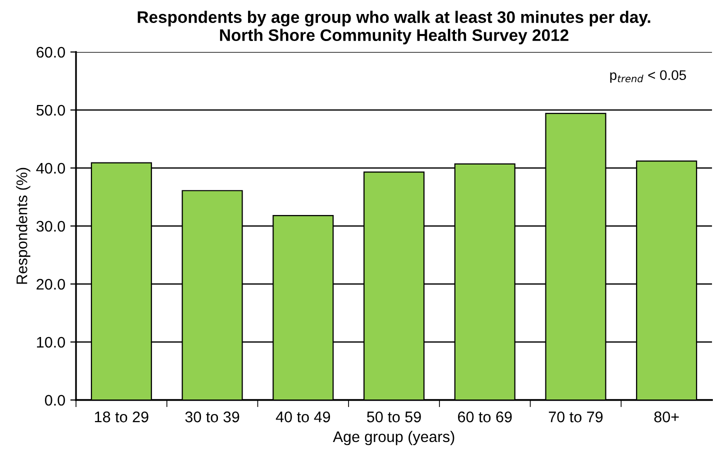 The width and height of the screenshot is (713, 451). What do you see at coordinates (394, 27) in the screenshot?
I see `chart-title: Respondents by age group who walk at least 30 minutes per day. North Shore Community Health Survey 2012` at bounding box center [394, 27].